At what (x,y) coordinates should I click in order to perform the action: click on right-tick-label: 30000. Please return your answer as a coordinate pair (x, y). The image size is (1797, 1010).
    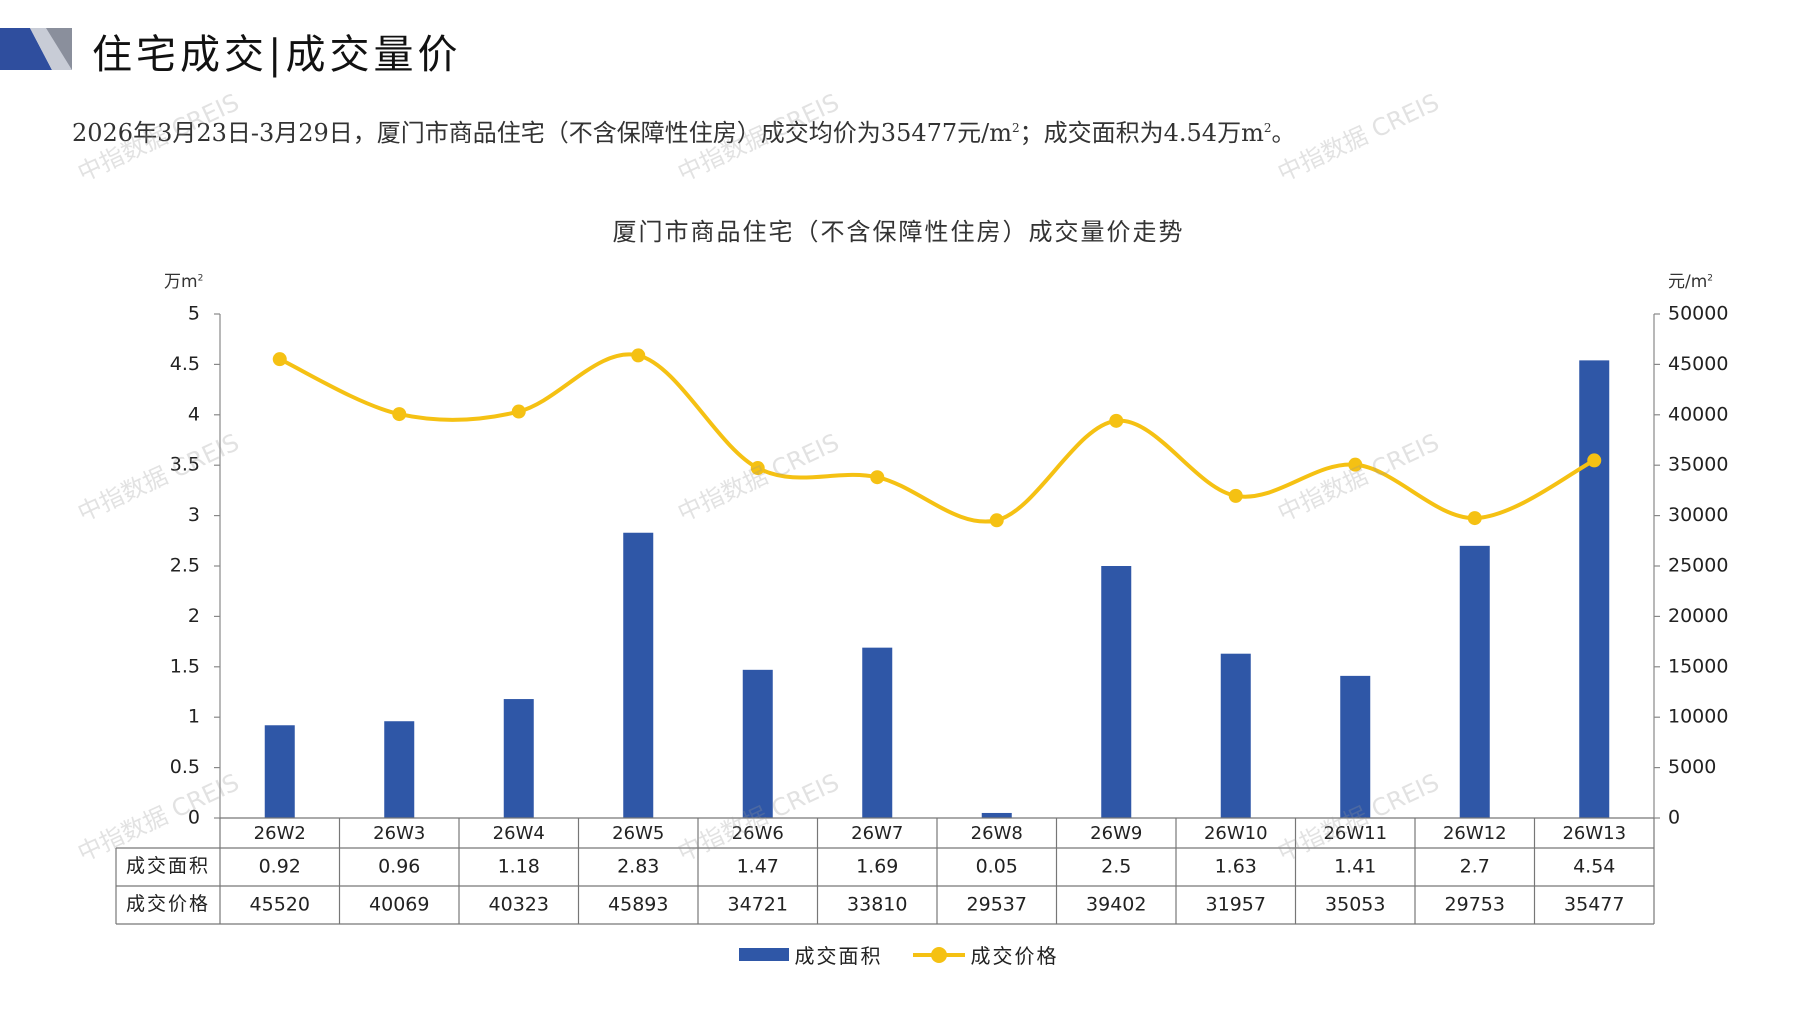
    Looking at the image, I should click on (1698, 515).